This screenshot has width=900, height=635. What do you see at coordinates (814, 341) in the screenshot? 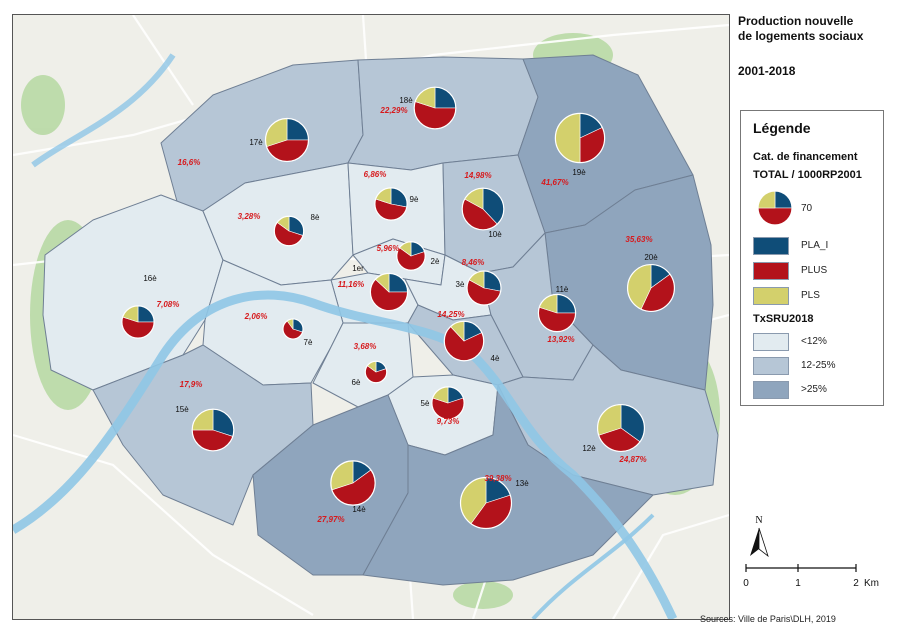
I see `legend-label-class-low: <12%` at bounding box center [814, 341].